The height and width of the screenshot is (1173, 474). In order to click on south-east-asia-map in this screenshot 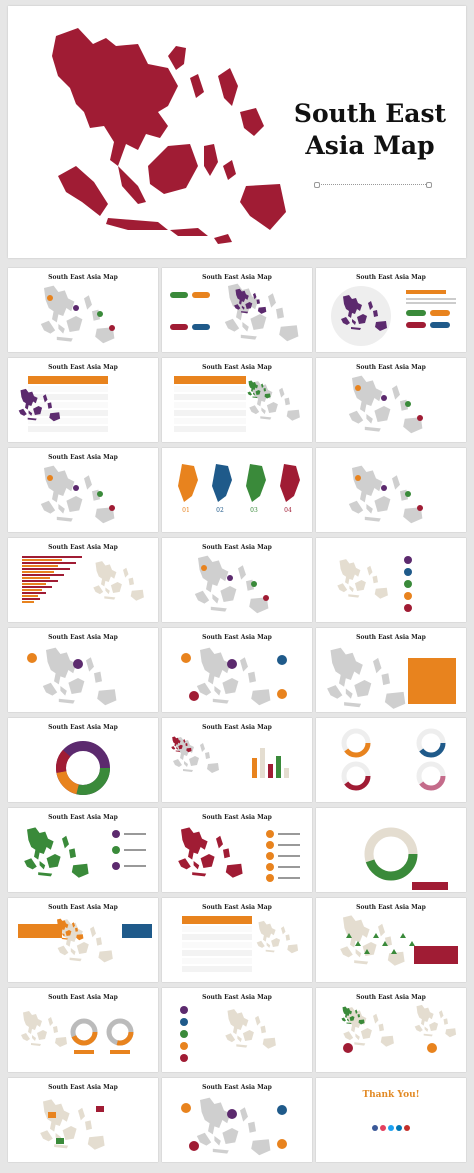, I will do `click(169, 136)`.